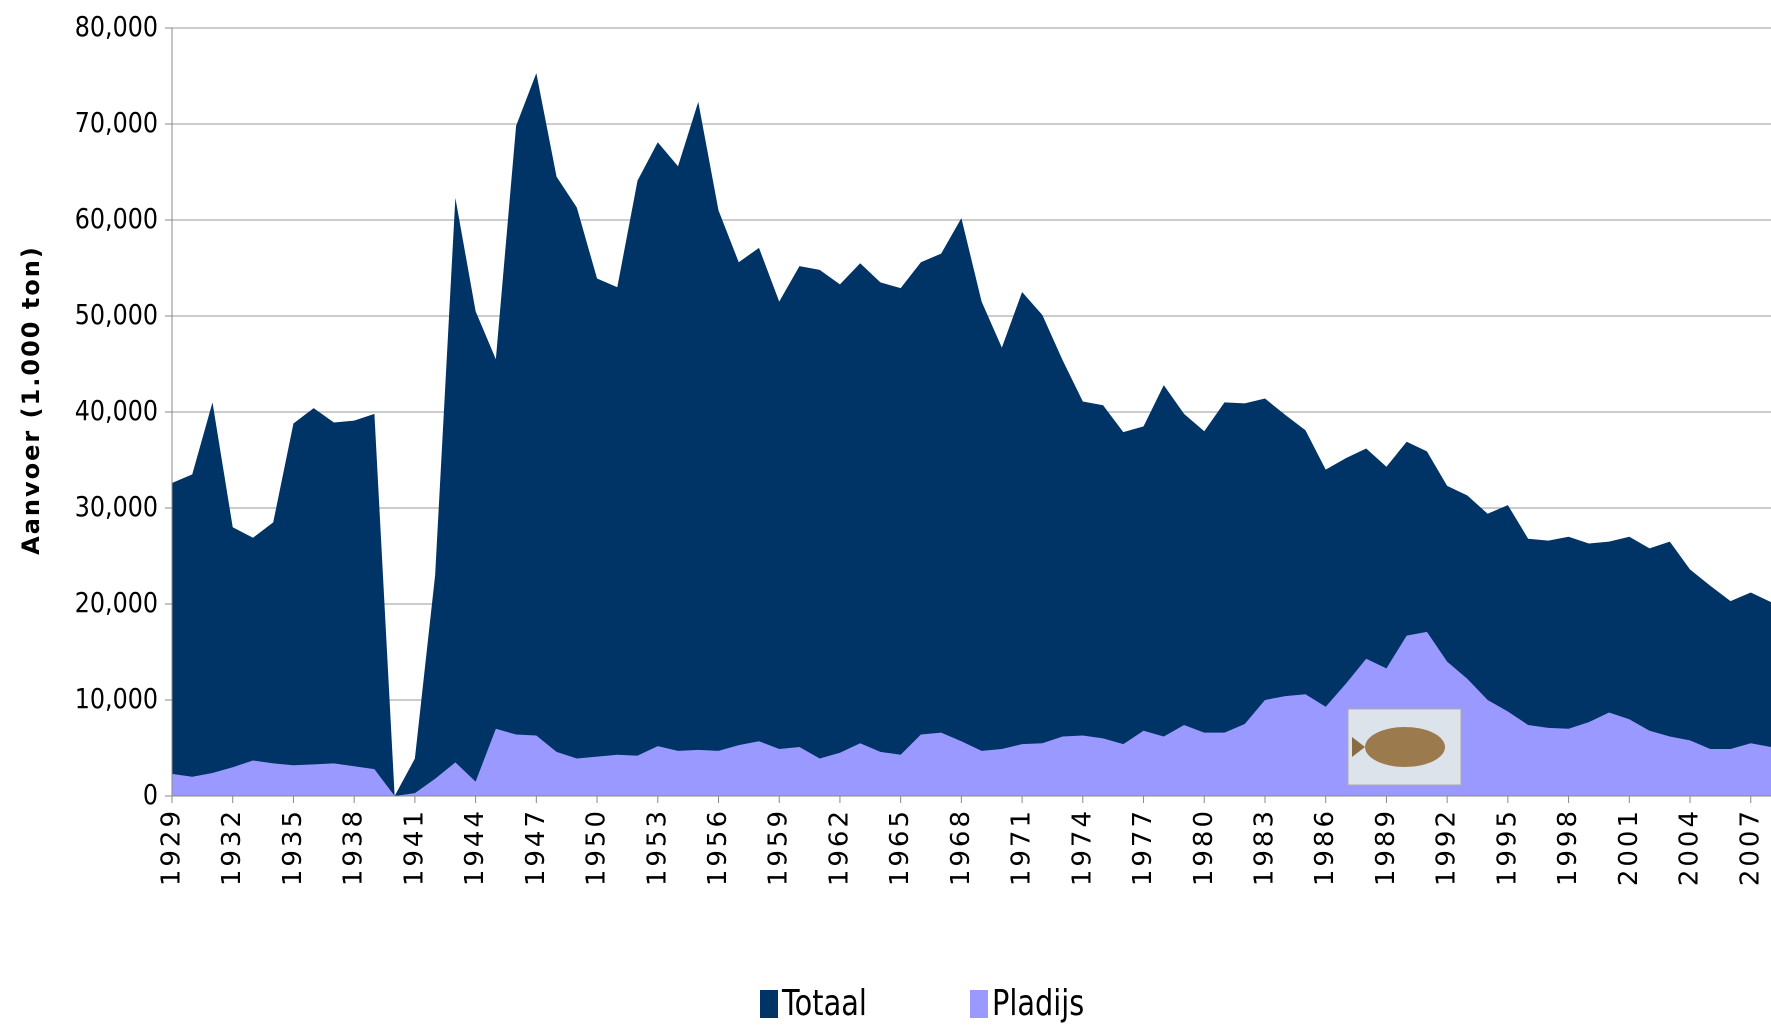  I want to click on x-tick-label: 1950, so click(597, 847).